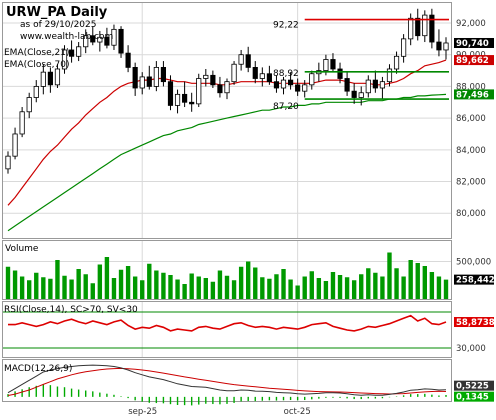 The width and height of the screenshot is (496, 420). I want to click on rsi-last-tag, so click(474, 322).